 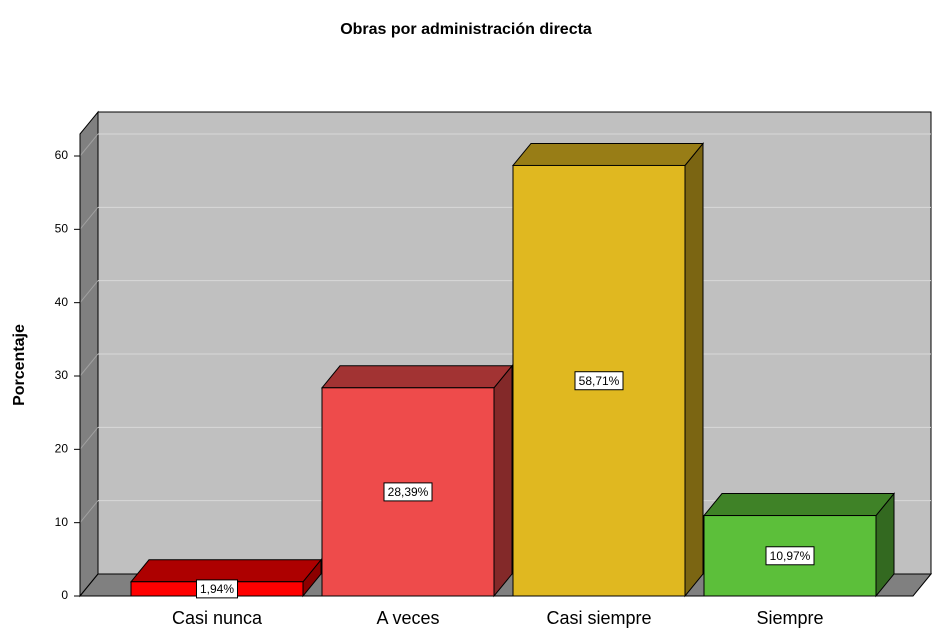 I want to click on y-tick-label: 10, so click(x=62, y=522).